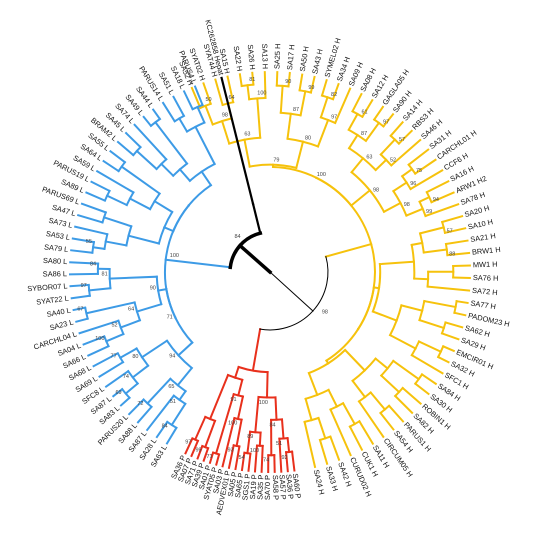  Describe the element at coordinates (64, 211) in the screenshot. I see `tip-label: SA47 L` at that location.